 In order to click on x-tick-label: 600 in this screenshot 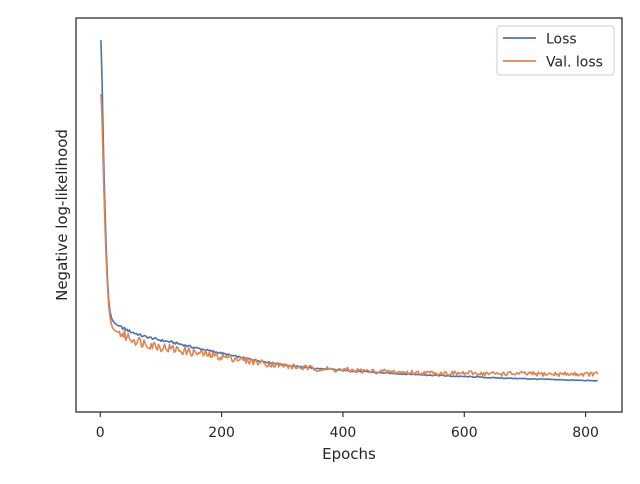, I will do `click(464, 433)`.